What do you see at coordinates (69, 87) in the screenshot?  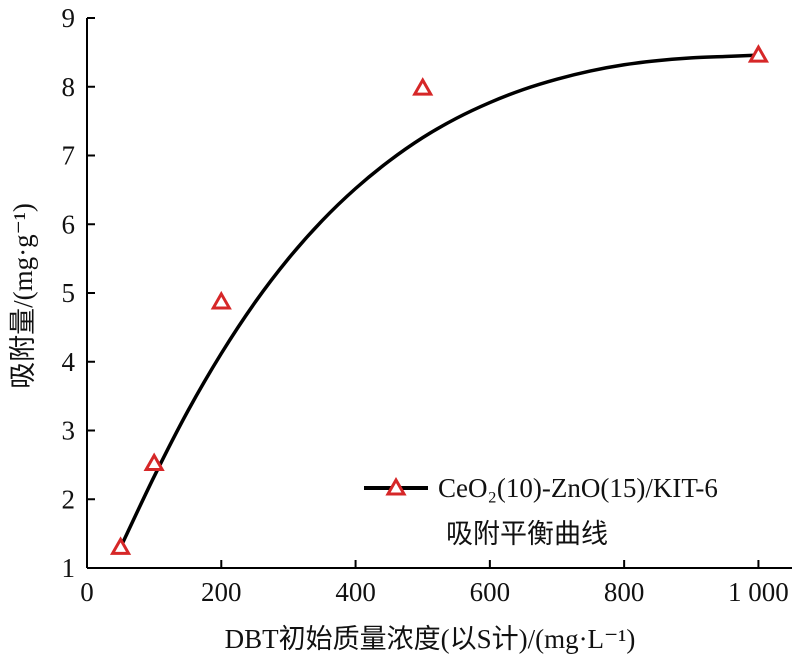 I see `y-tick-label: 8` at bounding box center [69, 87].